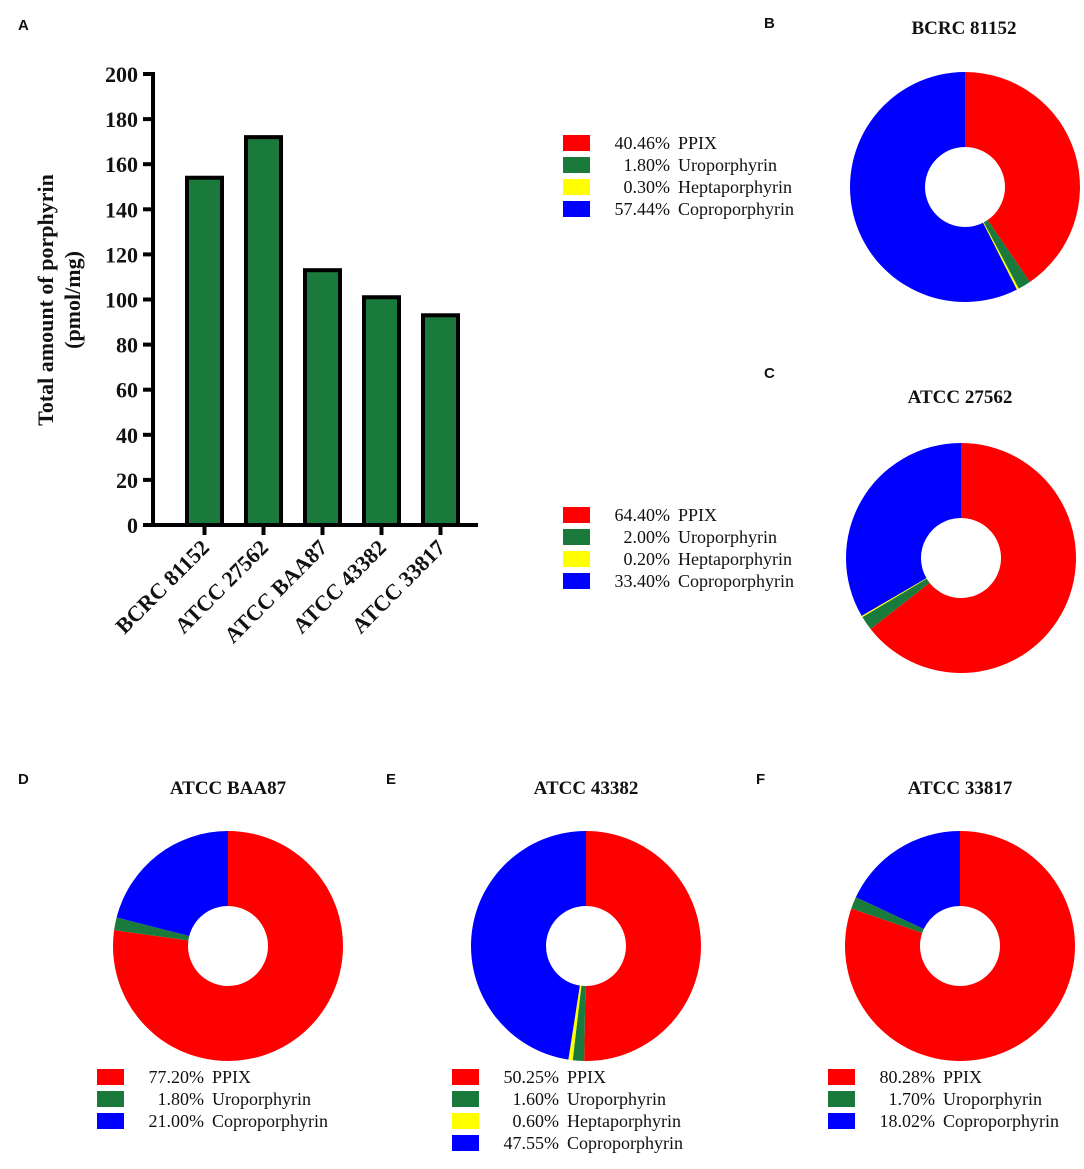 The height and width of the screenshot is (1169, 1084). I want to click on y-tick-label-120: 120, so click(121, 254).